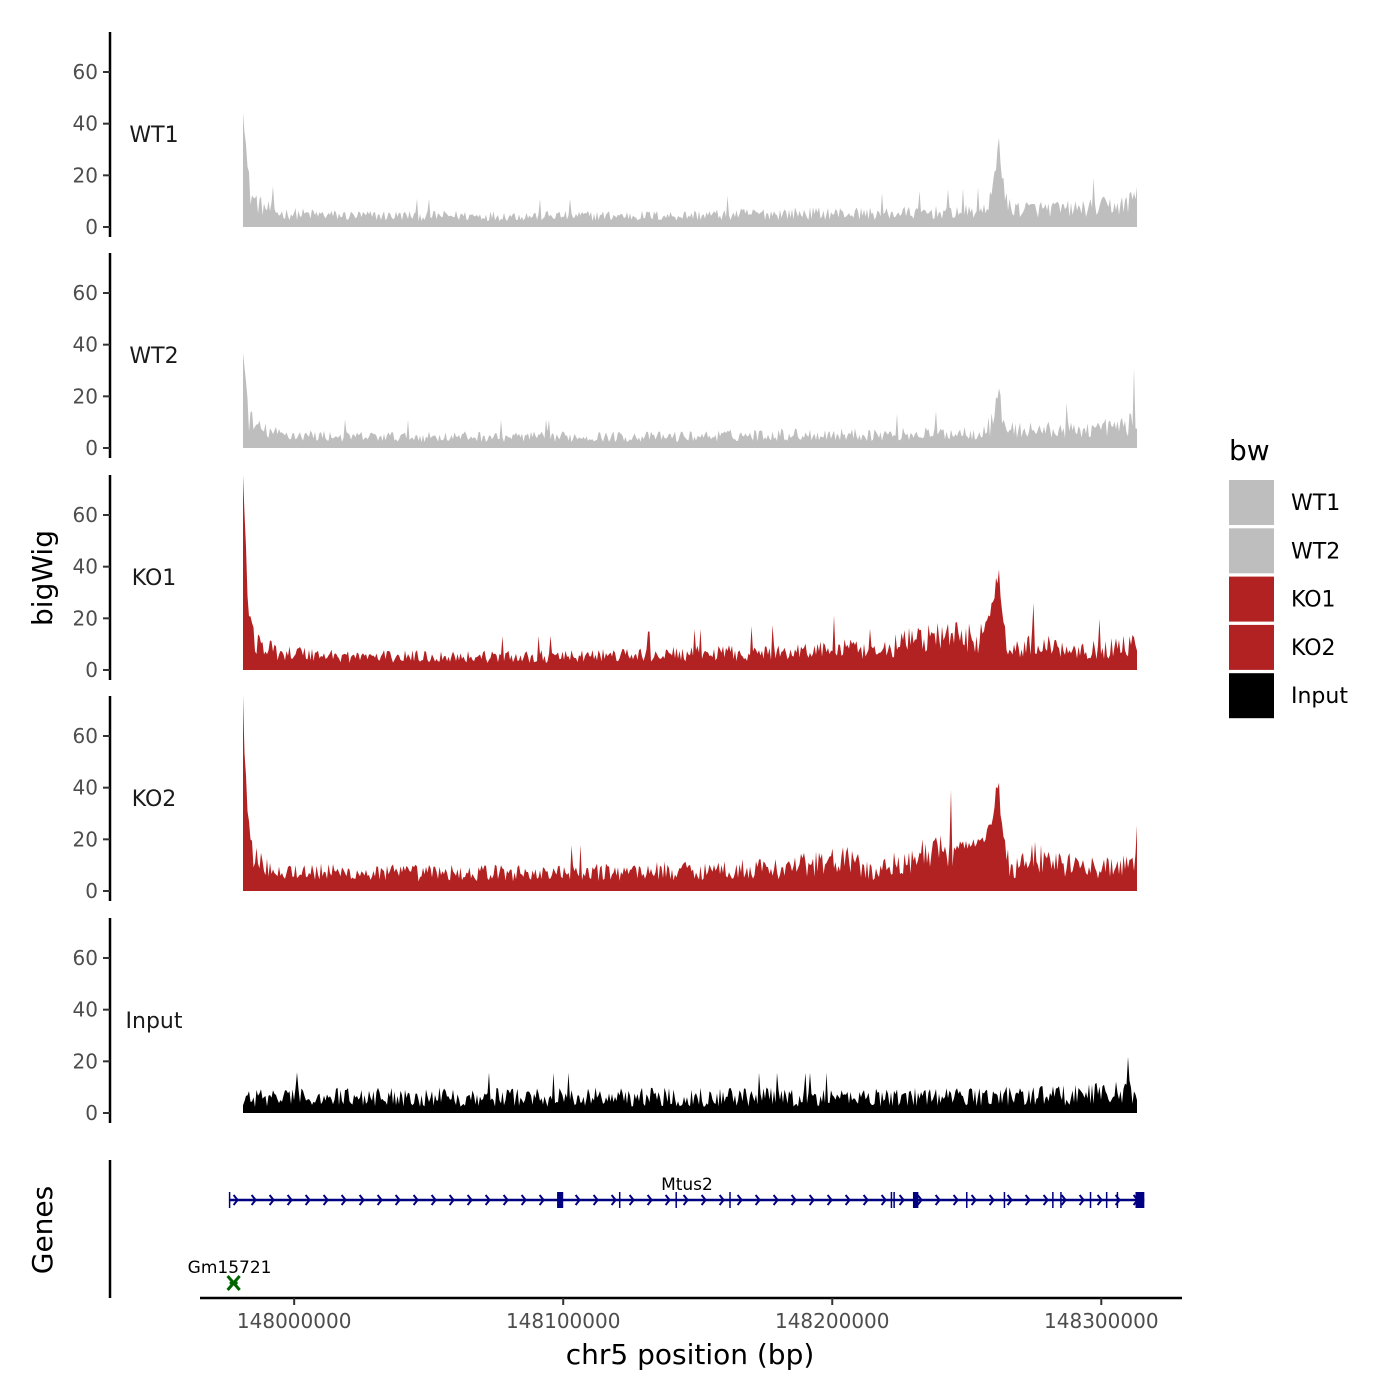 This screenshot has width=1400, height=1400. What do you see at coordinates (1319, 696) in the screenshot?
I see `legend-label: Input` at bounding box center [1319, 696].